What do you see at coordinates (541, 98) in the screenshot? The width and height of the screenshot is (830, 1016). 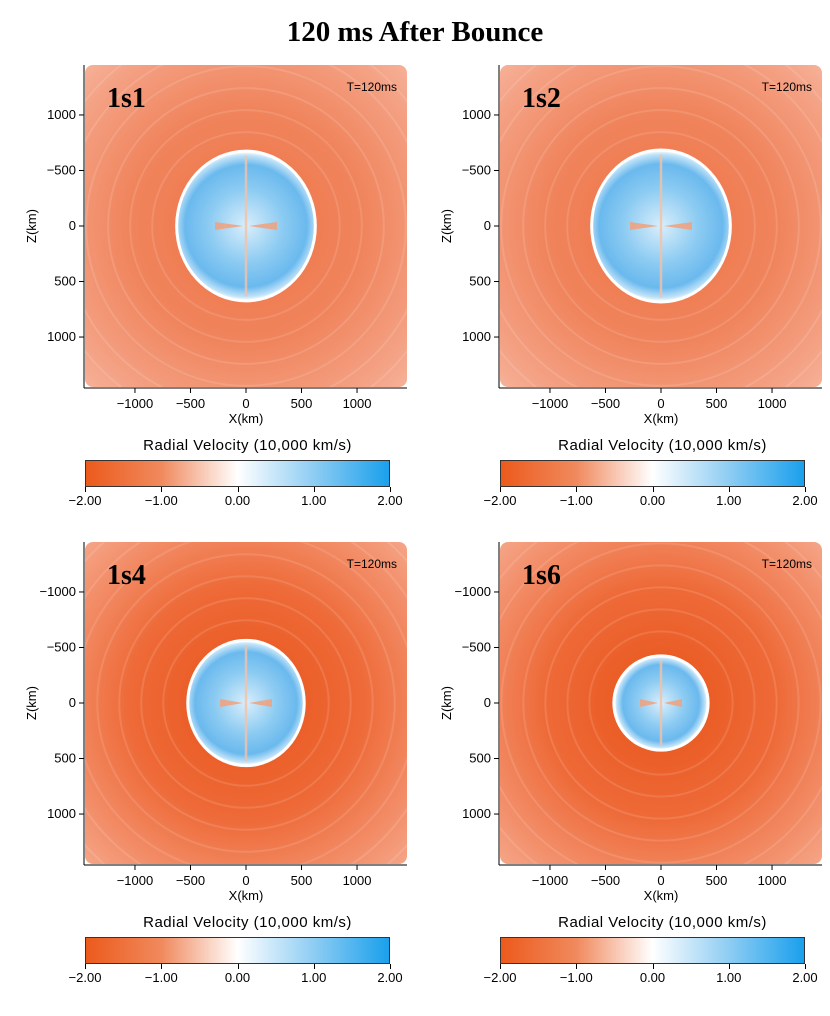 I see `model-label: 1s2` at bounding box center [541, 98].